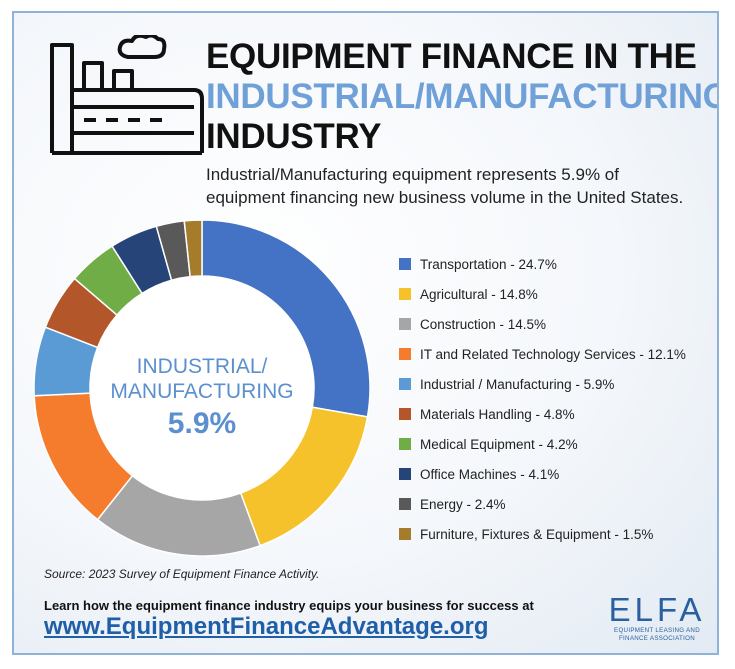  I want to click on legend-label: Transportation - 24.7%, so click(488, 264).